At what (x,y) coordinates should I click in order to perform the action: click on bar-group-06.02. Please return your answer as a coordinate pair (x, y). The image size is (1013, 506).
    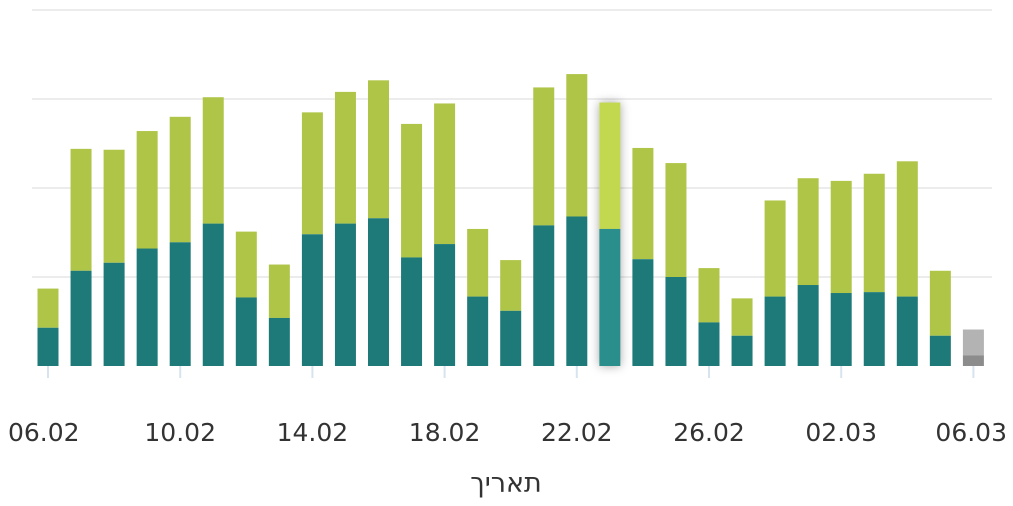
    Looking at the image, I should click on (48, 327).